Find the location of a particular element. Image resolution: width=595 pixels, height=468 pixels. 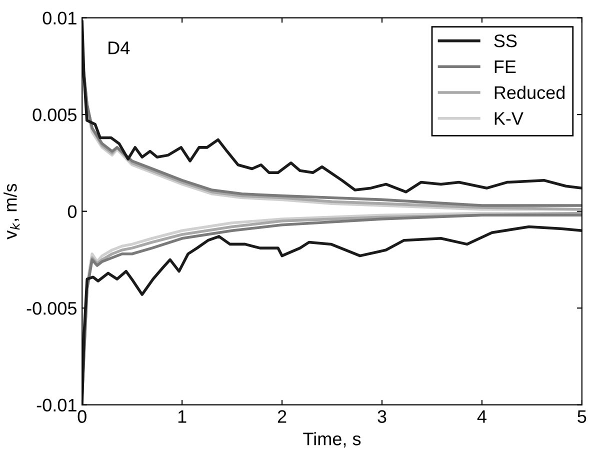

x-tick-label: 4 is located at coordinates (481, 416).